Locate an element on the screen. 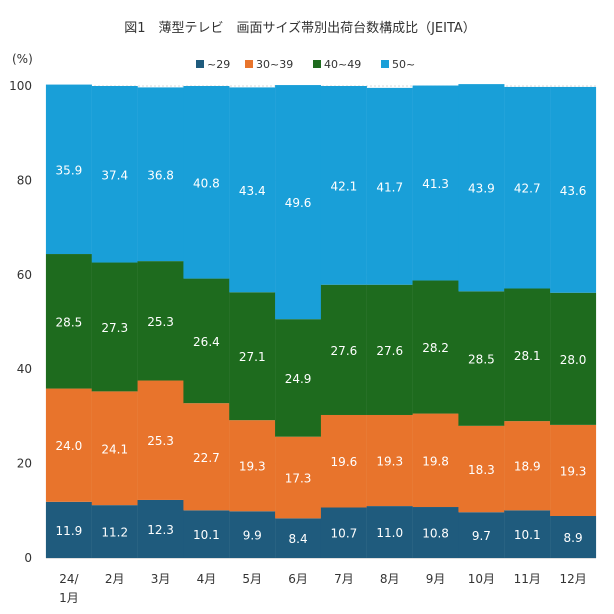 This screenshot has height=614, width=614. data-label: 41.3 is located at coordinates (435, 184).